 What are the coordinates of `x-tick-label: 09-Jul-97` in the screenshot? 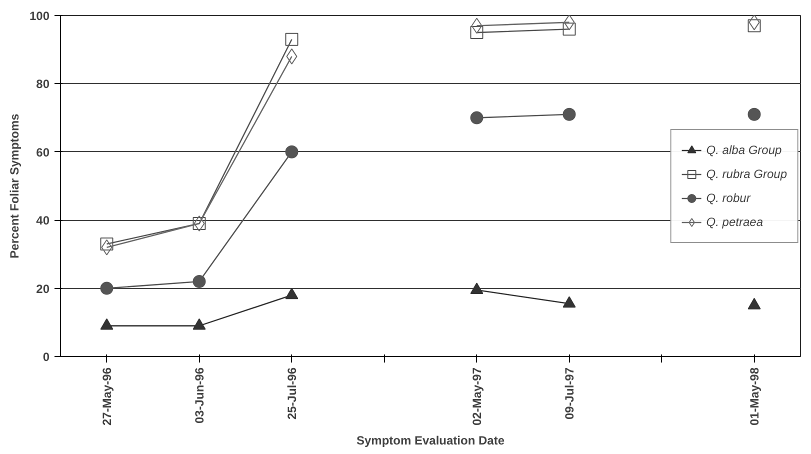 It's located at (569, 393).